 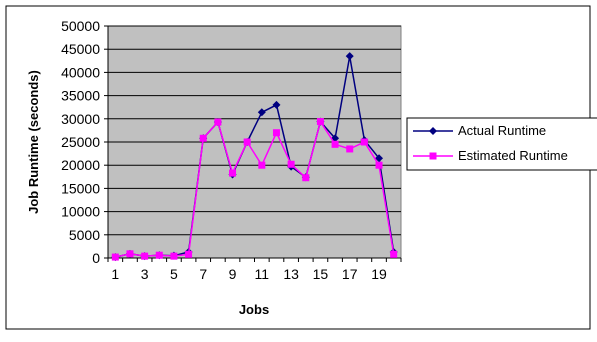 I want to click on legend: Actual Runtime Estimated Runtime, so click(x=501, y=144).